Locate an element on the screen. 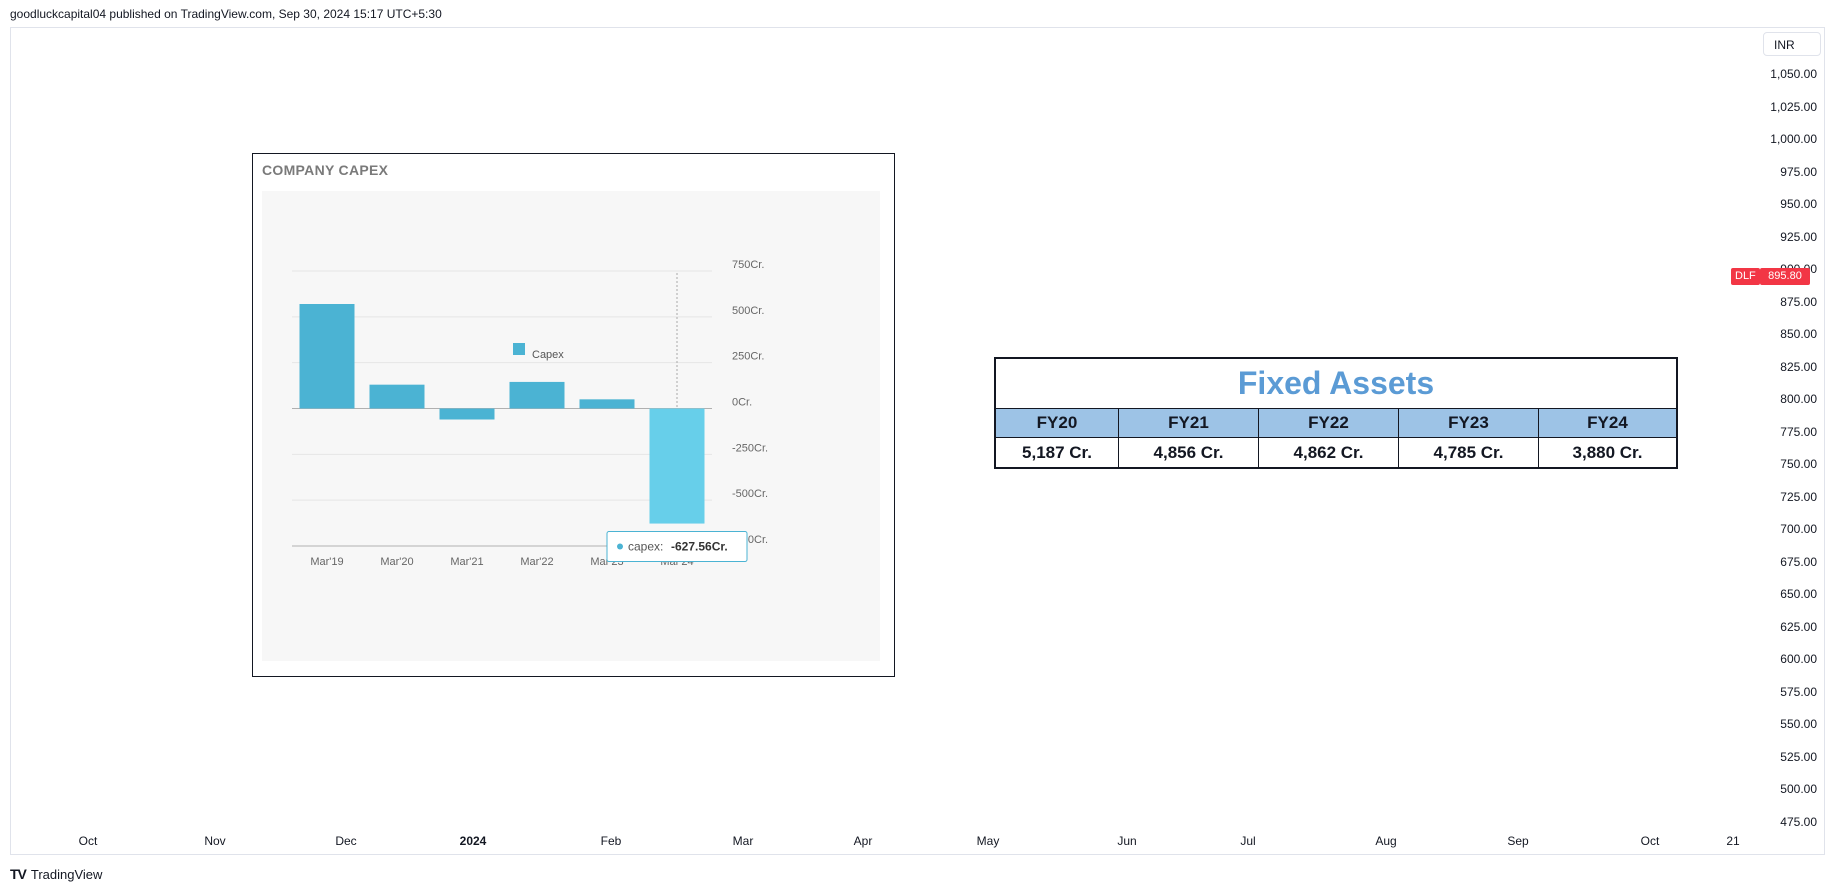 This screenshot has width=1835, height=891. fixed-assets-title: Fixed Assets is located at coordinates (1336, 384).